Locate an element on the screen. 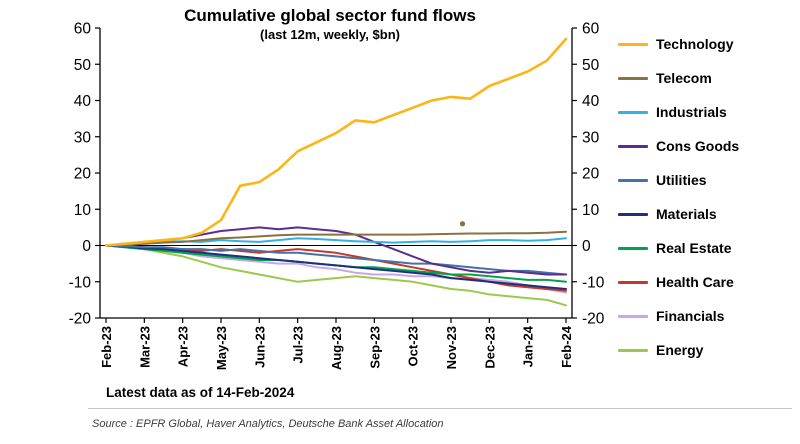  legend-label: Energy is located at coordinates (680, 350).